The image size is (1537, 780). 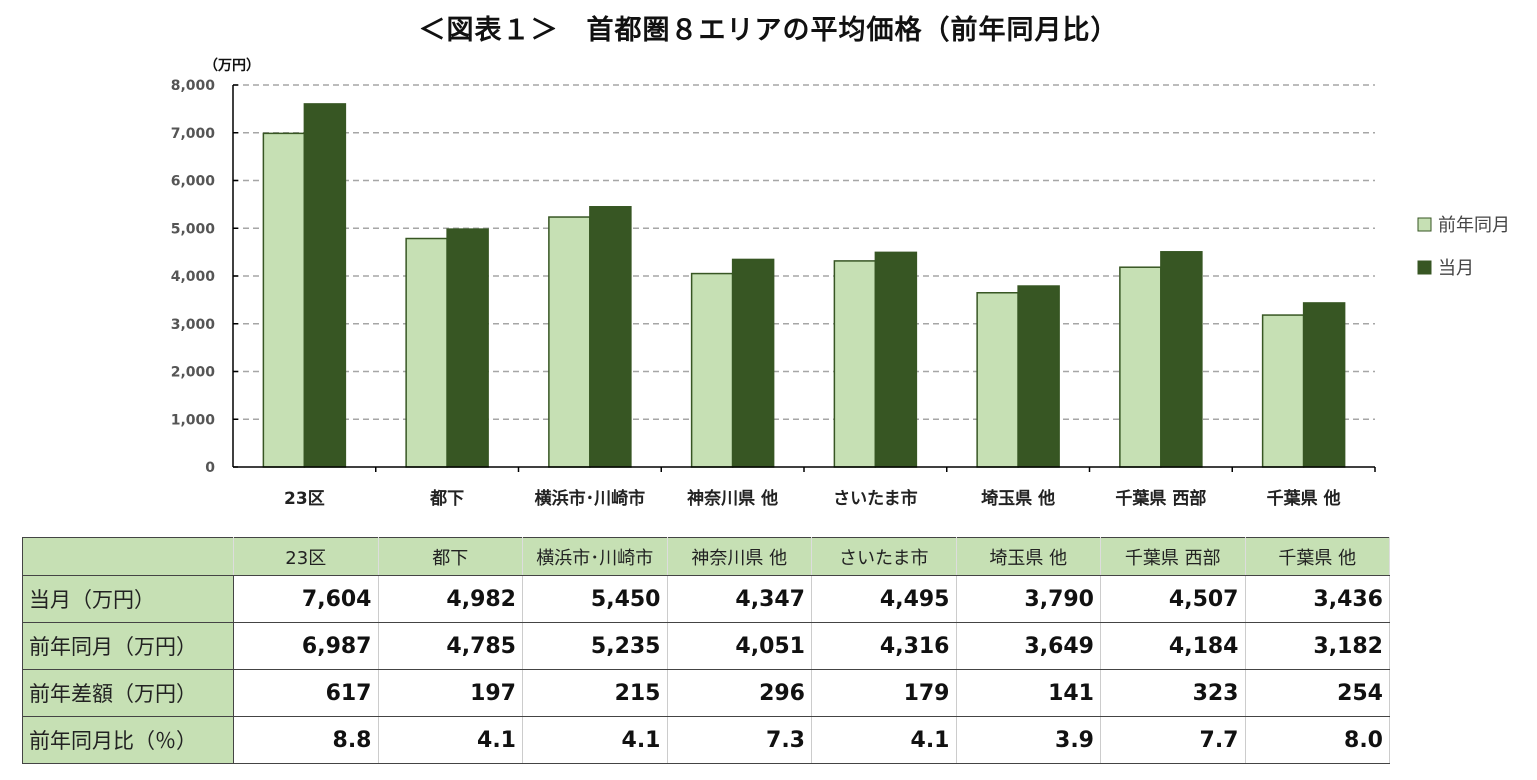 What do you see at coordinates (193, 373) in the screenshot?
I see `y-tick-label: 2,000` at bounding box center [193, 373].